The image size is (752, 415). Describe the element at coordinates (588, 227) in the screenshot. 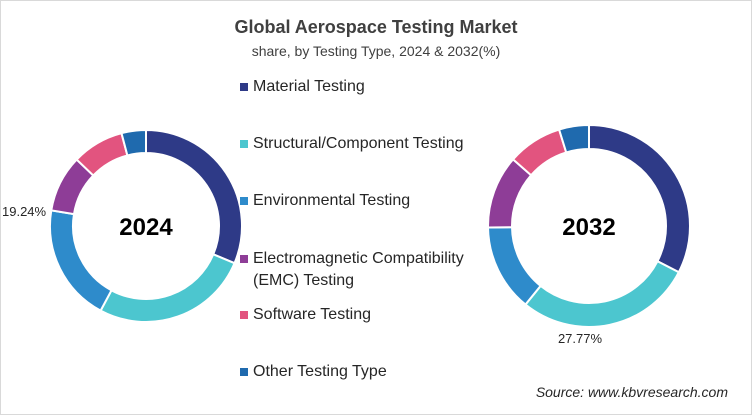

I see `donut-center-label-2032: 2032` at that location.